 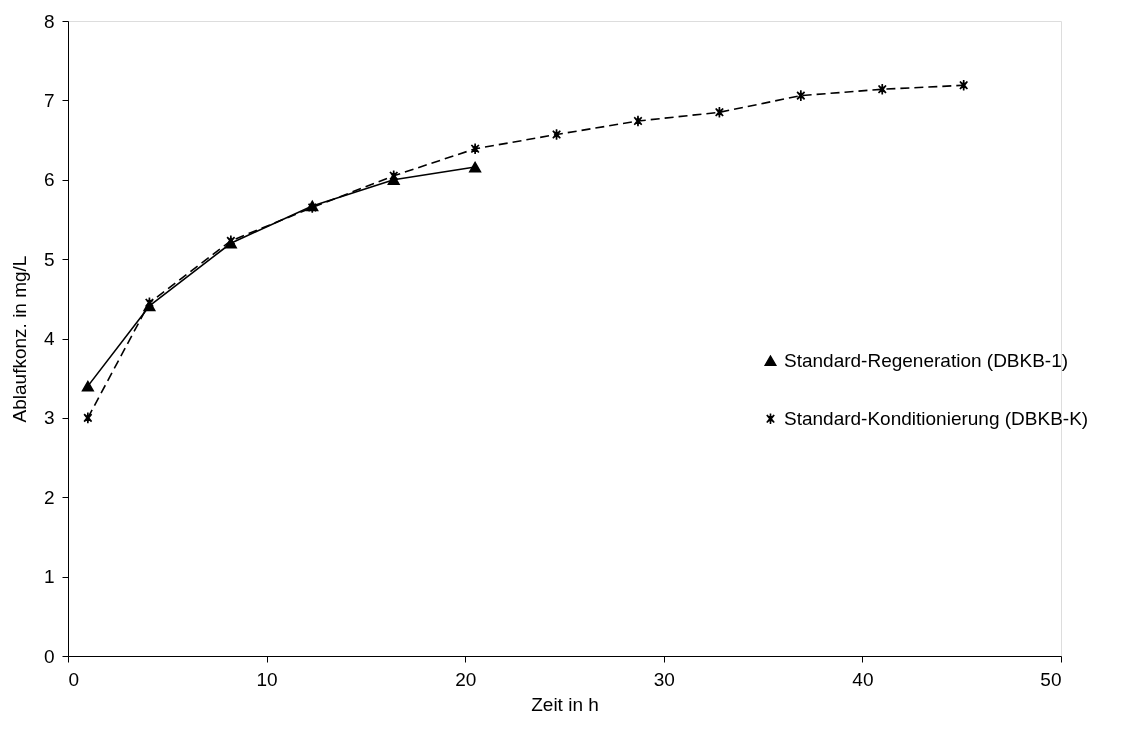 What do you see at coordinates (926, 360) in the screenshot?
I see `legend-label: Standard-Regeneration (DBKB-1)` at bounding box center [926, 360].